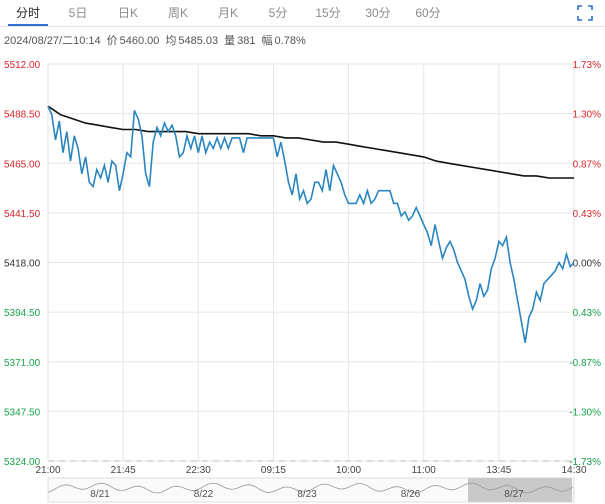 The width and height of the screenshot is (605, 504). I want to click on price-tick-label: 5347.50, so click(22, 412).